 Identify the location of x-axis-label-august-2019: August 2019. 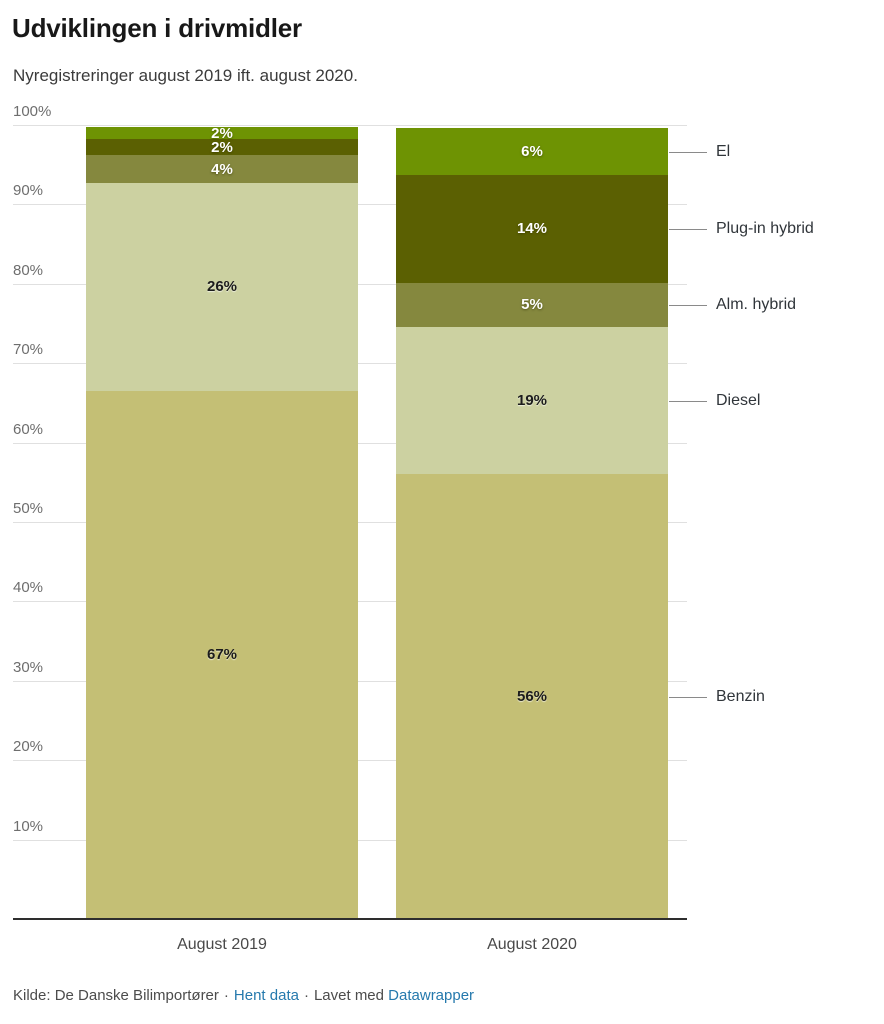
(222, 944).